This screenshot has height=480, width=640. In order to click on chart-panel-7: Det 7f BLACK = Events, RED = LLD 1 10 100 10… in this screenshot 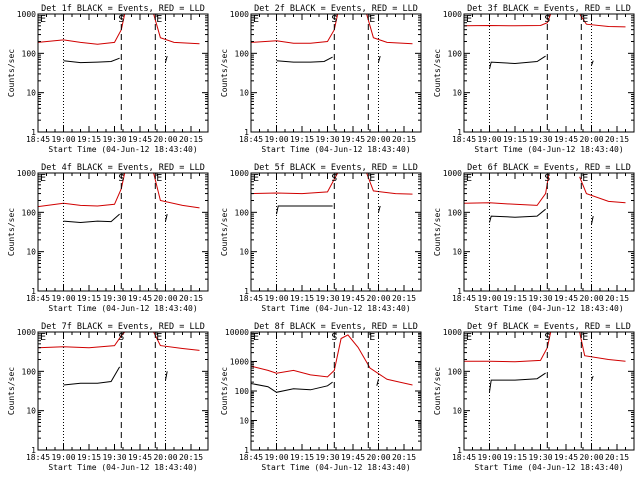, I will do `click(108, 397)`.